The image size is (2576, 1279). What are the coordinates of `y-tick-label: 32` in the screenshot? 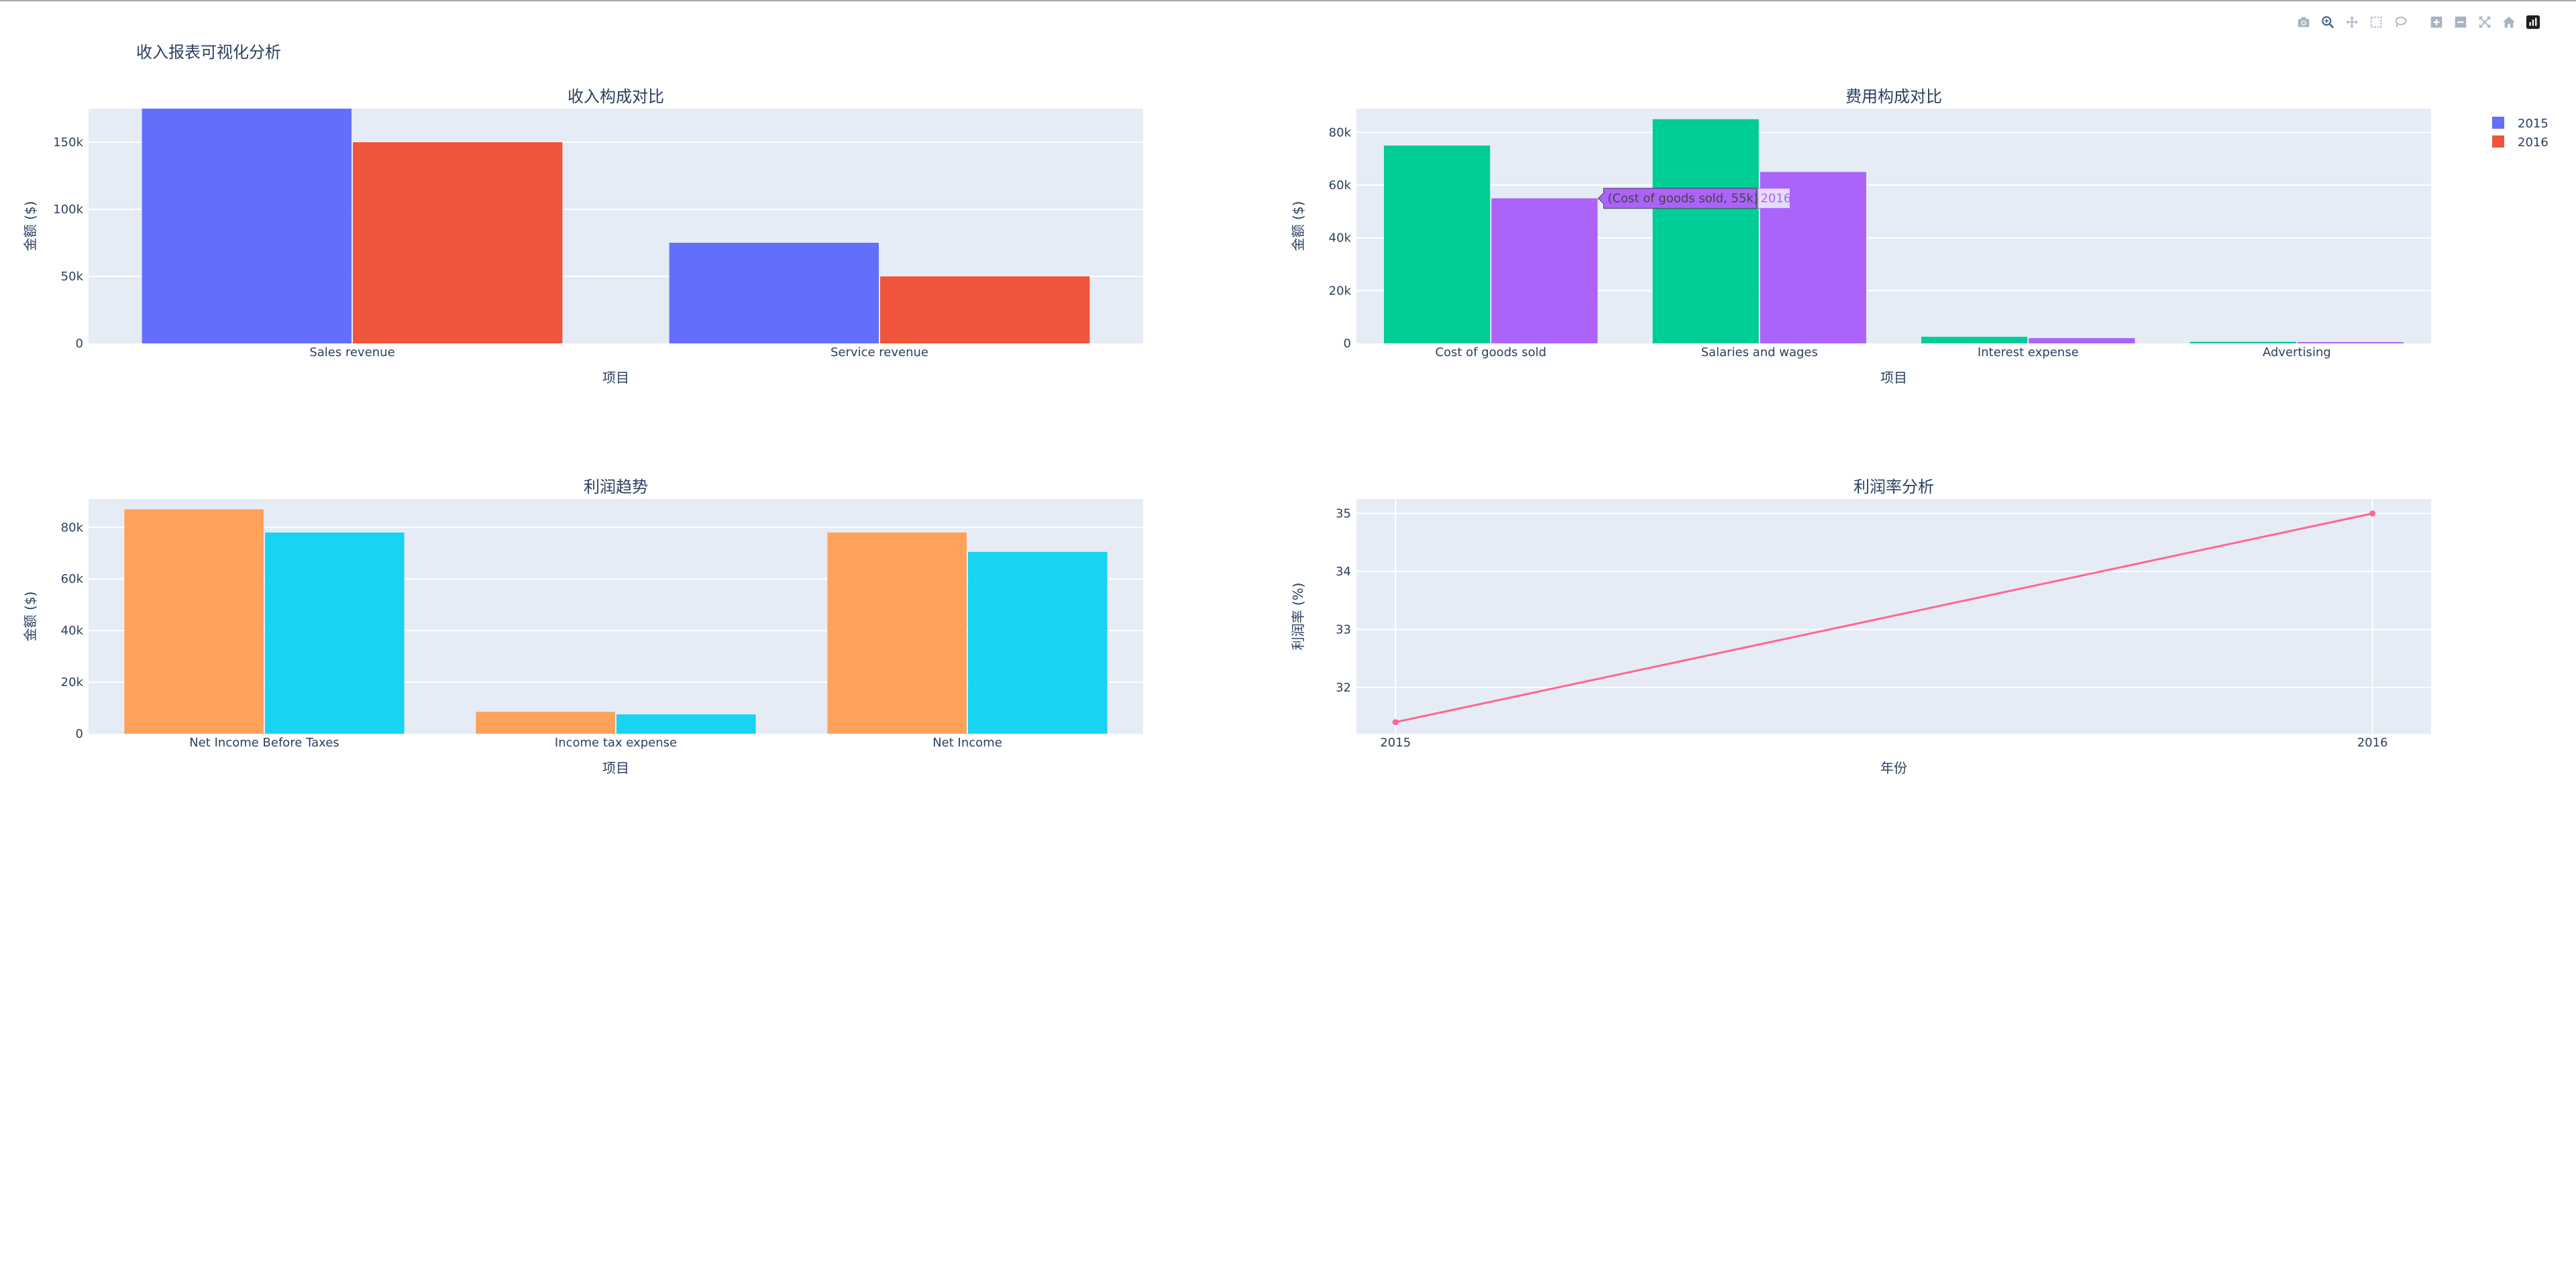 It's located at (1343, 688).